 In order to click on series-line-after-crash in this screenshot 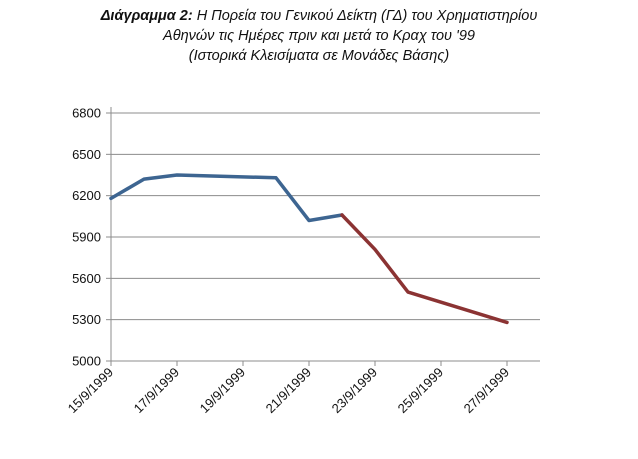, I will do `click(424, 269)`.